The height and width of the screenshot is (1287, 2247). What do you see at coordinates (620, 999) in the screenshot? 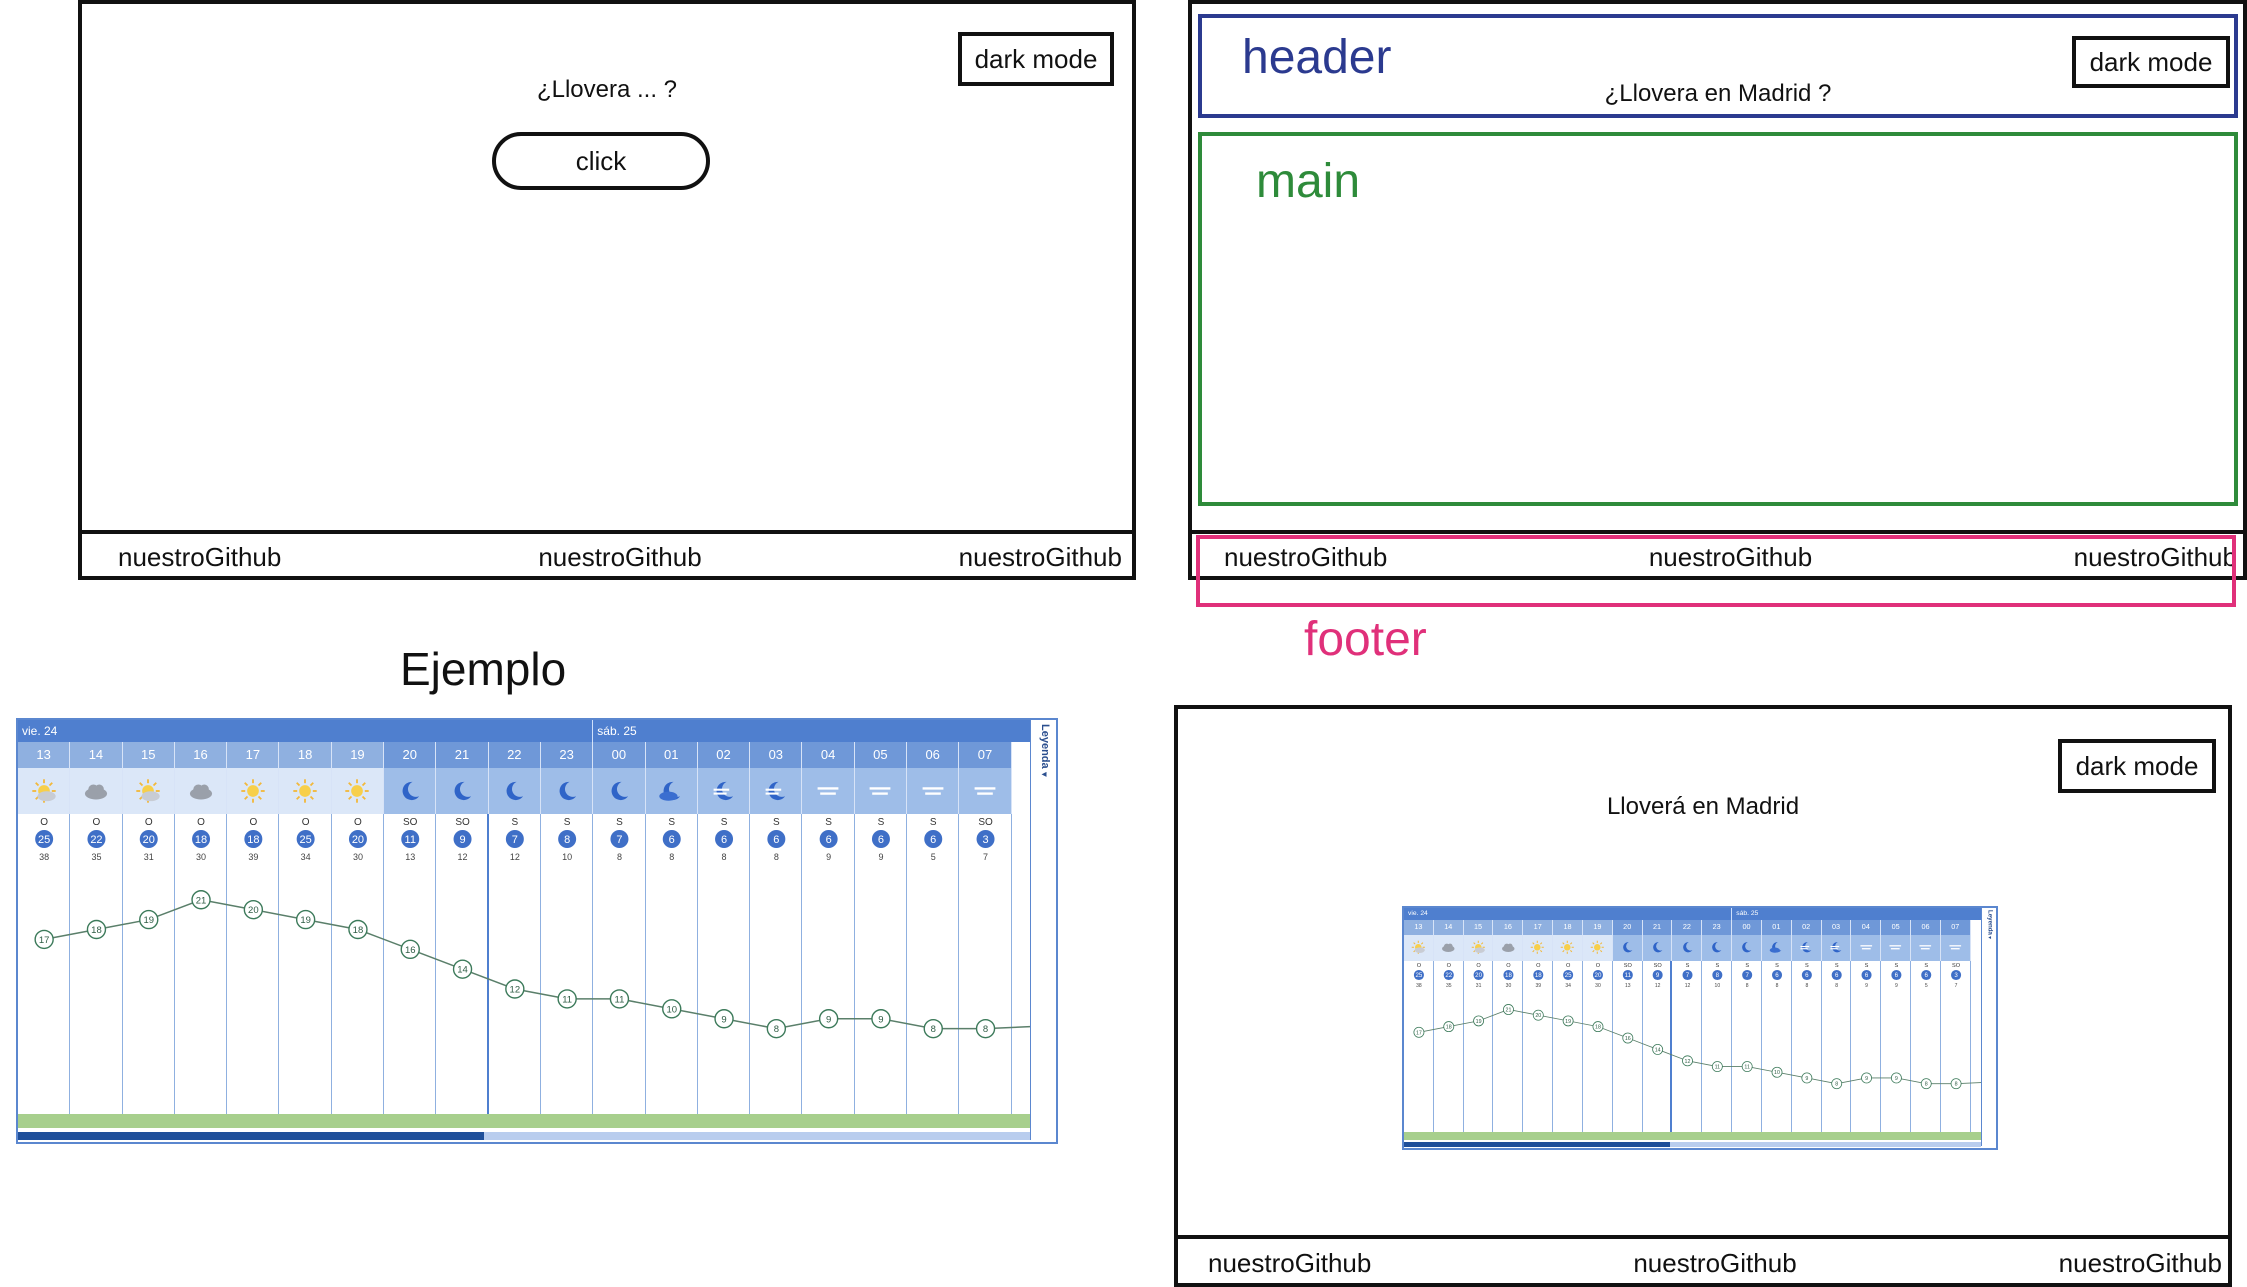
I see `temperature-label: 11` at bounding box center [620, 999].